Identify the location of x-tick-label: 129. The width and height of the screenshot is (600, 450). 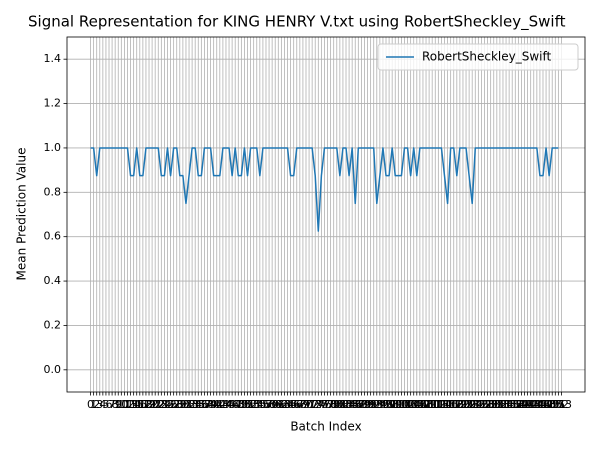
(487, 404).